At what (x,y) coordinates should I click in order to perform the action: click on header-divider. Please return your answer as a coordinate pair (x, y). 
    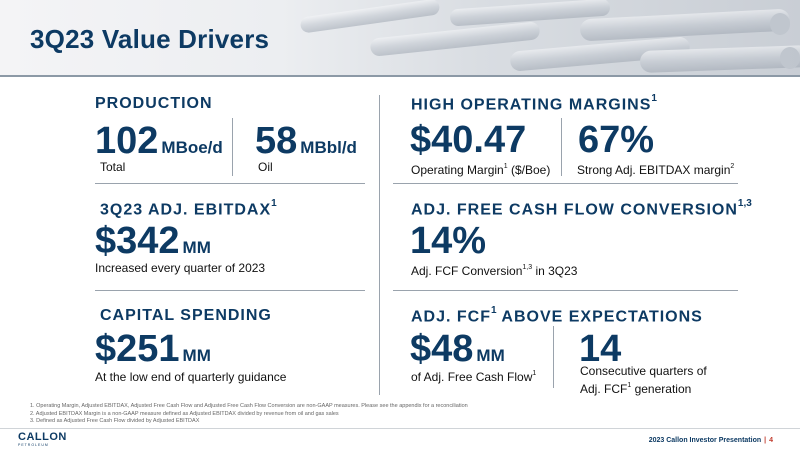
    Looking at the image, I should click on (400, 76).